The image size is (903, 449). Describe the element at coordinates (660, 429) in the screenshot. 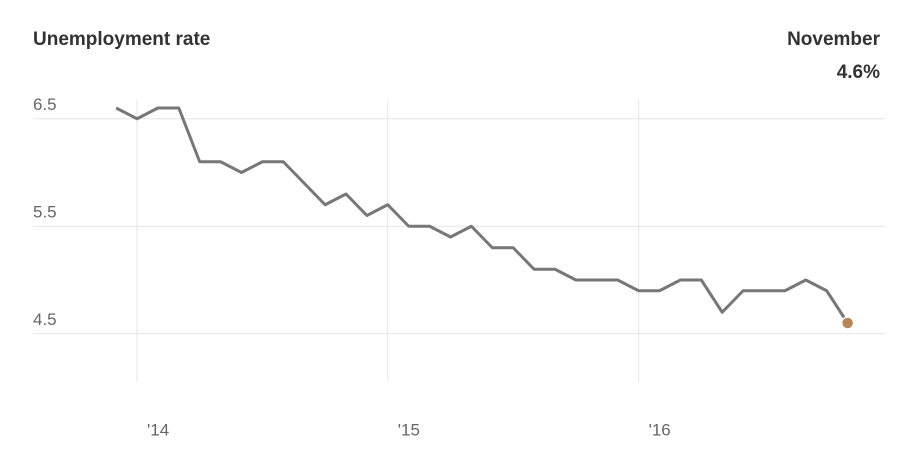

I see `x-tick-label: '16` at that location.